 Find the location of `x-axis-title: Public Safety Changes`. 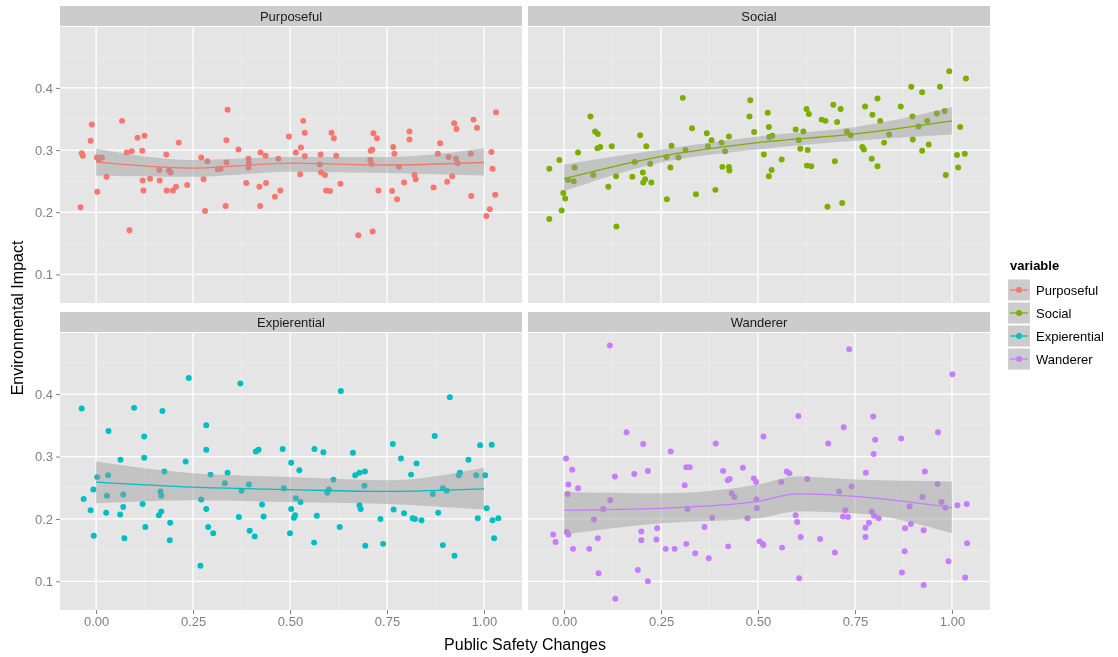

x-axis-title: Public Safety Changes is located at coordinates (525, 644).